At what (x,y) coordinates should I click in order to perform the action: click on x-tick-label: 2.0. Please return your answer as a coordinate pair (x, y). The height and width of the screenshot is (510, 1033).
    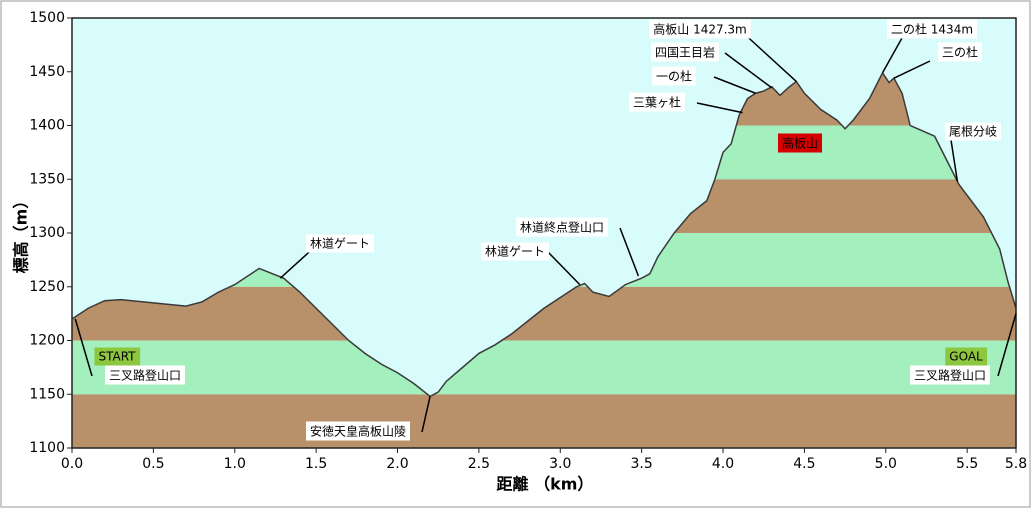
    Looking at the image, I should click on (397, 464).